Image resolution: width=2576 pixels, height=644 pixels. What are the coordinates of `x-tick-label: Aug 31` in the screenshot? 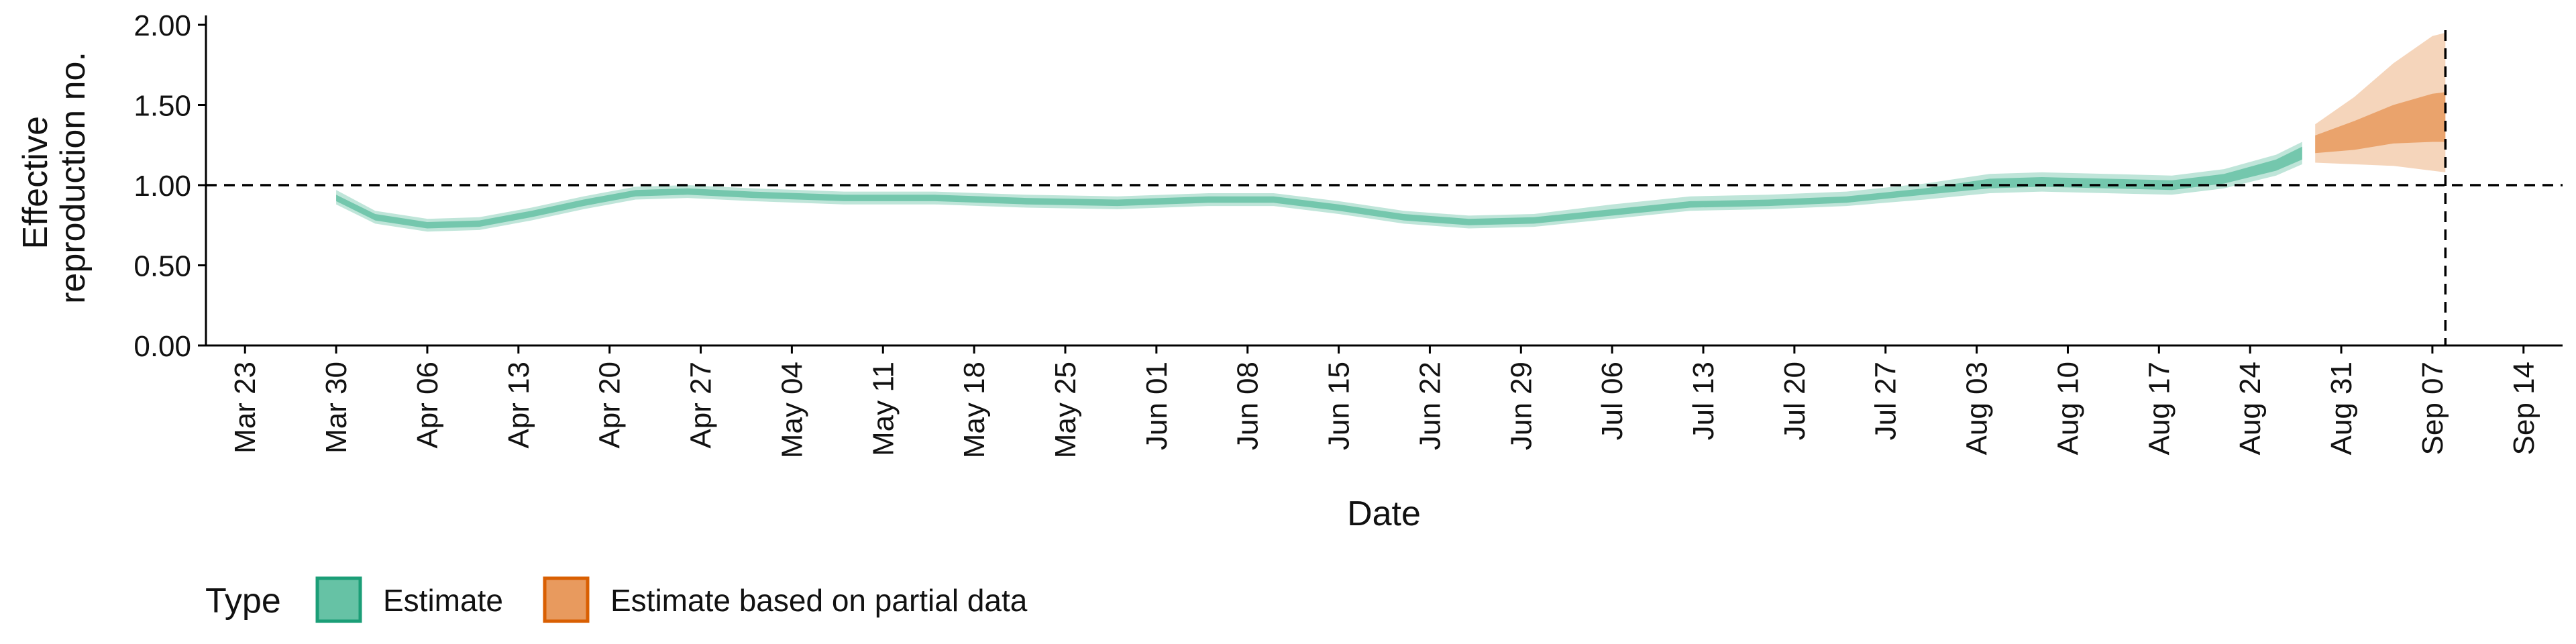 It's located at (2341, 408).